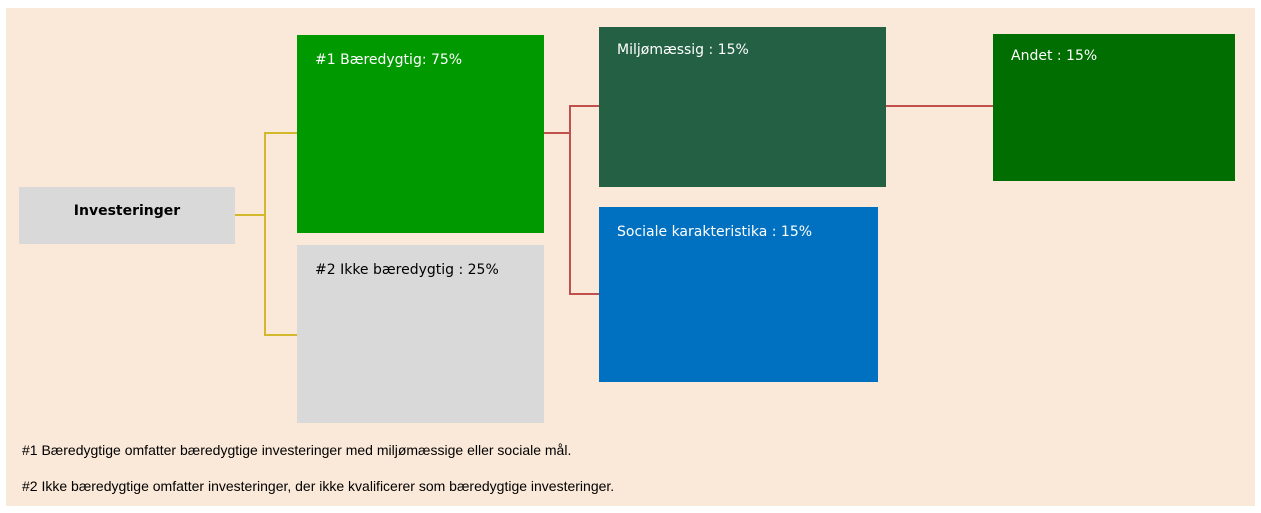  What do you see at coordinates (420, 334) in the screenshot?
I see `node-box: #2 Ikke bæredygtig : 25%` at bounding box center [420, 334].